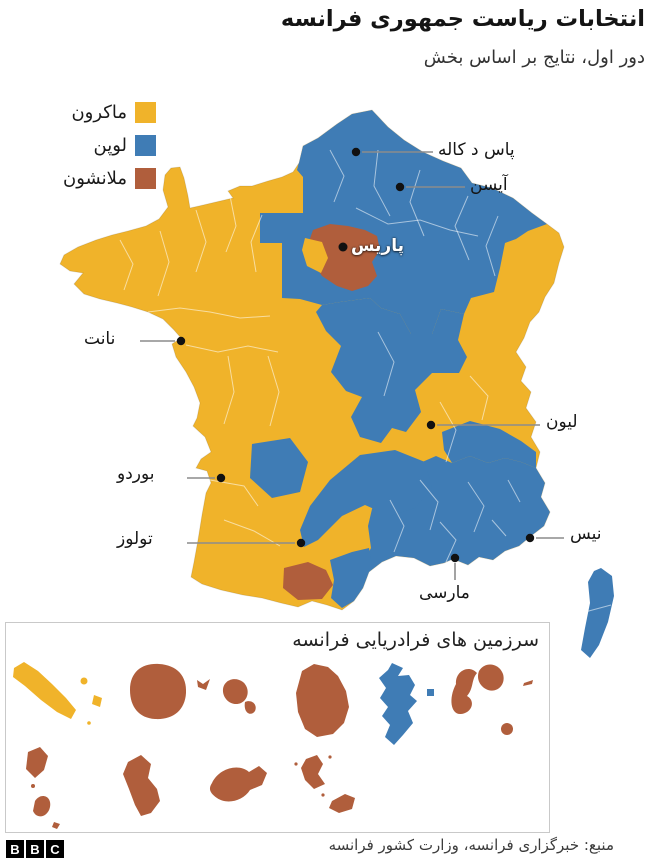  What do you see at coordinates (528, 683) in the screenshot?
I see `territory-dash` at bounding box center [528, 683].